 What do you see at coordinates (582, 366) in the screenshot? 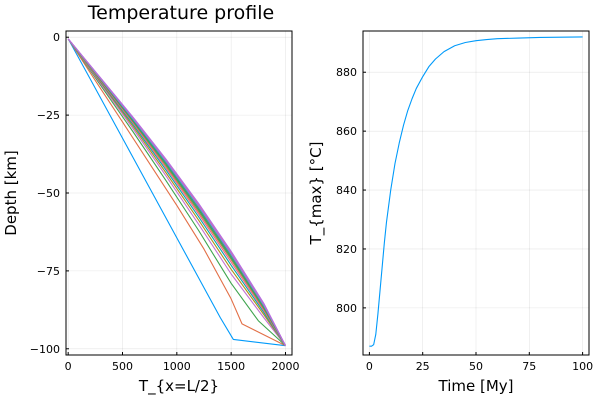
I see `x-tick-label: 100` at bounding box center [582, 366].